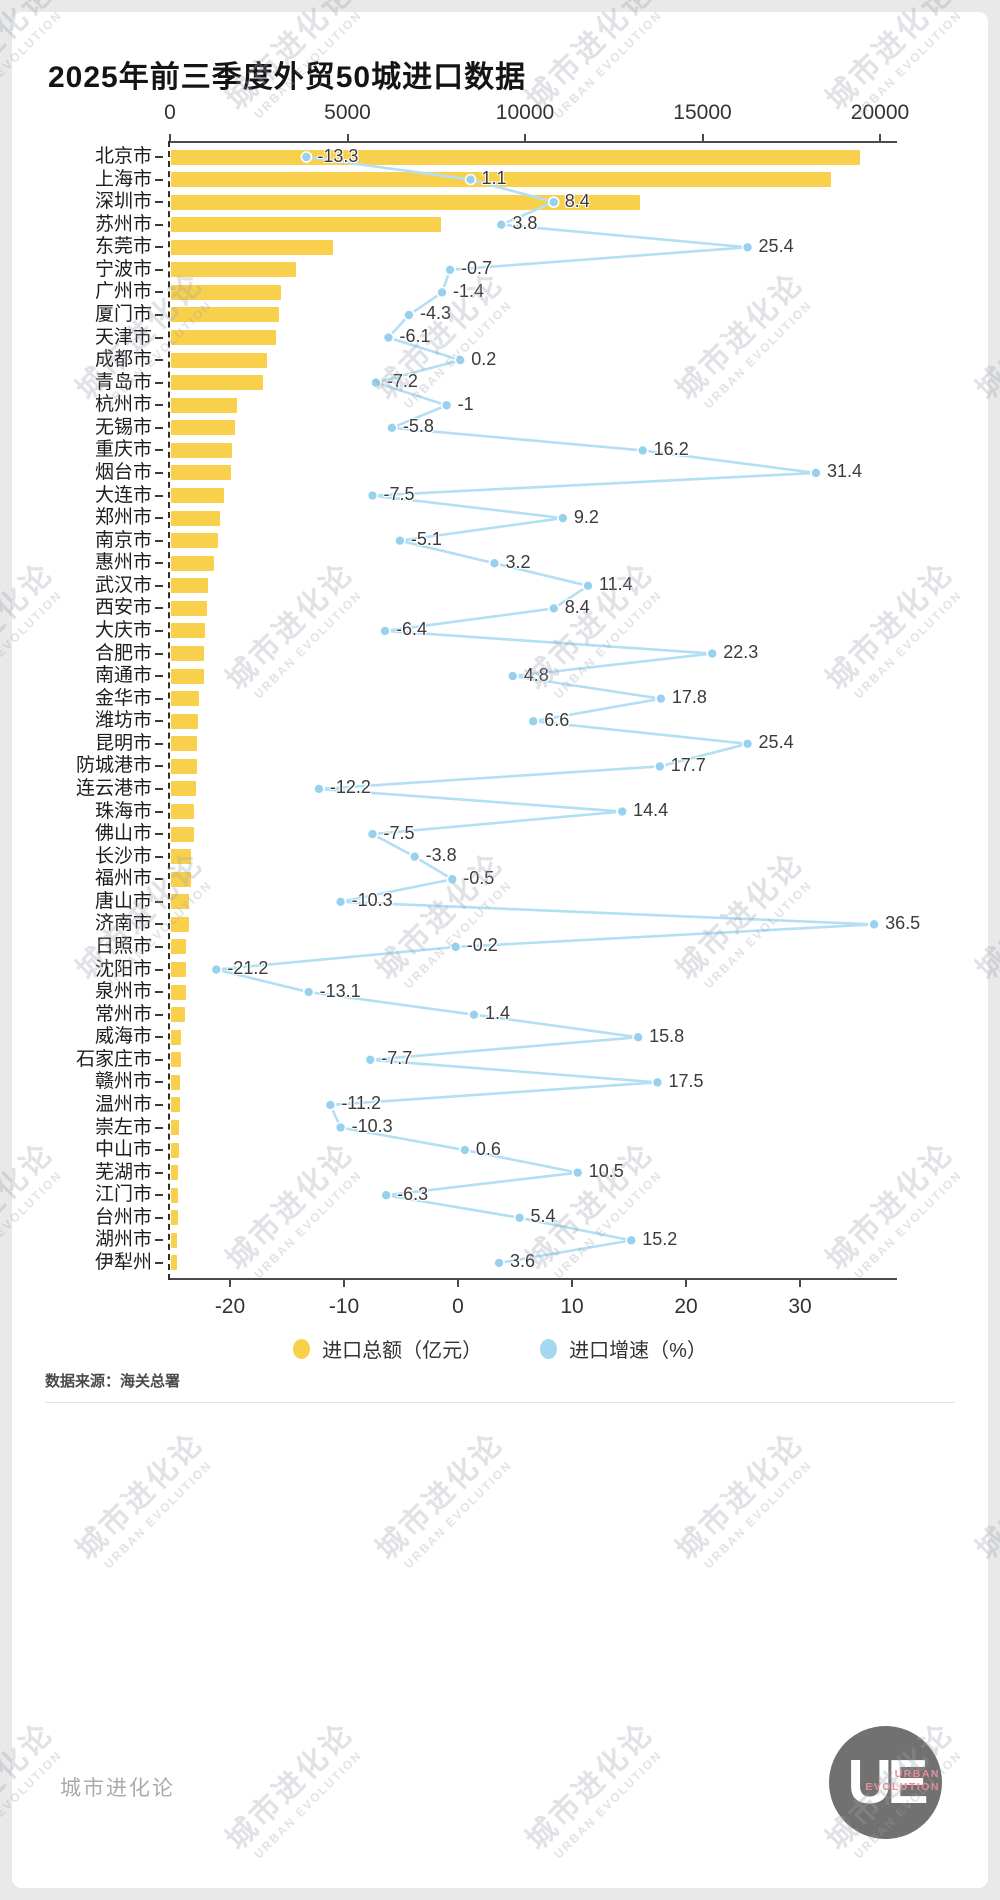 The image size is (1000, 1900). Describe the element at coordinates (123, 834) in the screenshot. I see `city-label: 佛山市` at that location.